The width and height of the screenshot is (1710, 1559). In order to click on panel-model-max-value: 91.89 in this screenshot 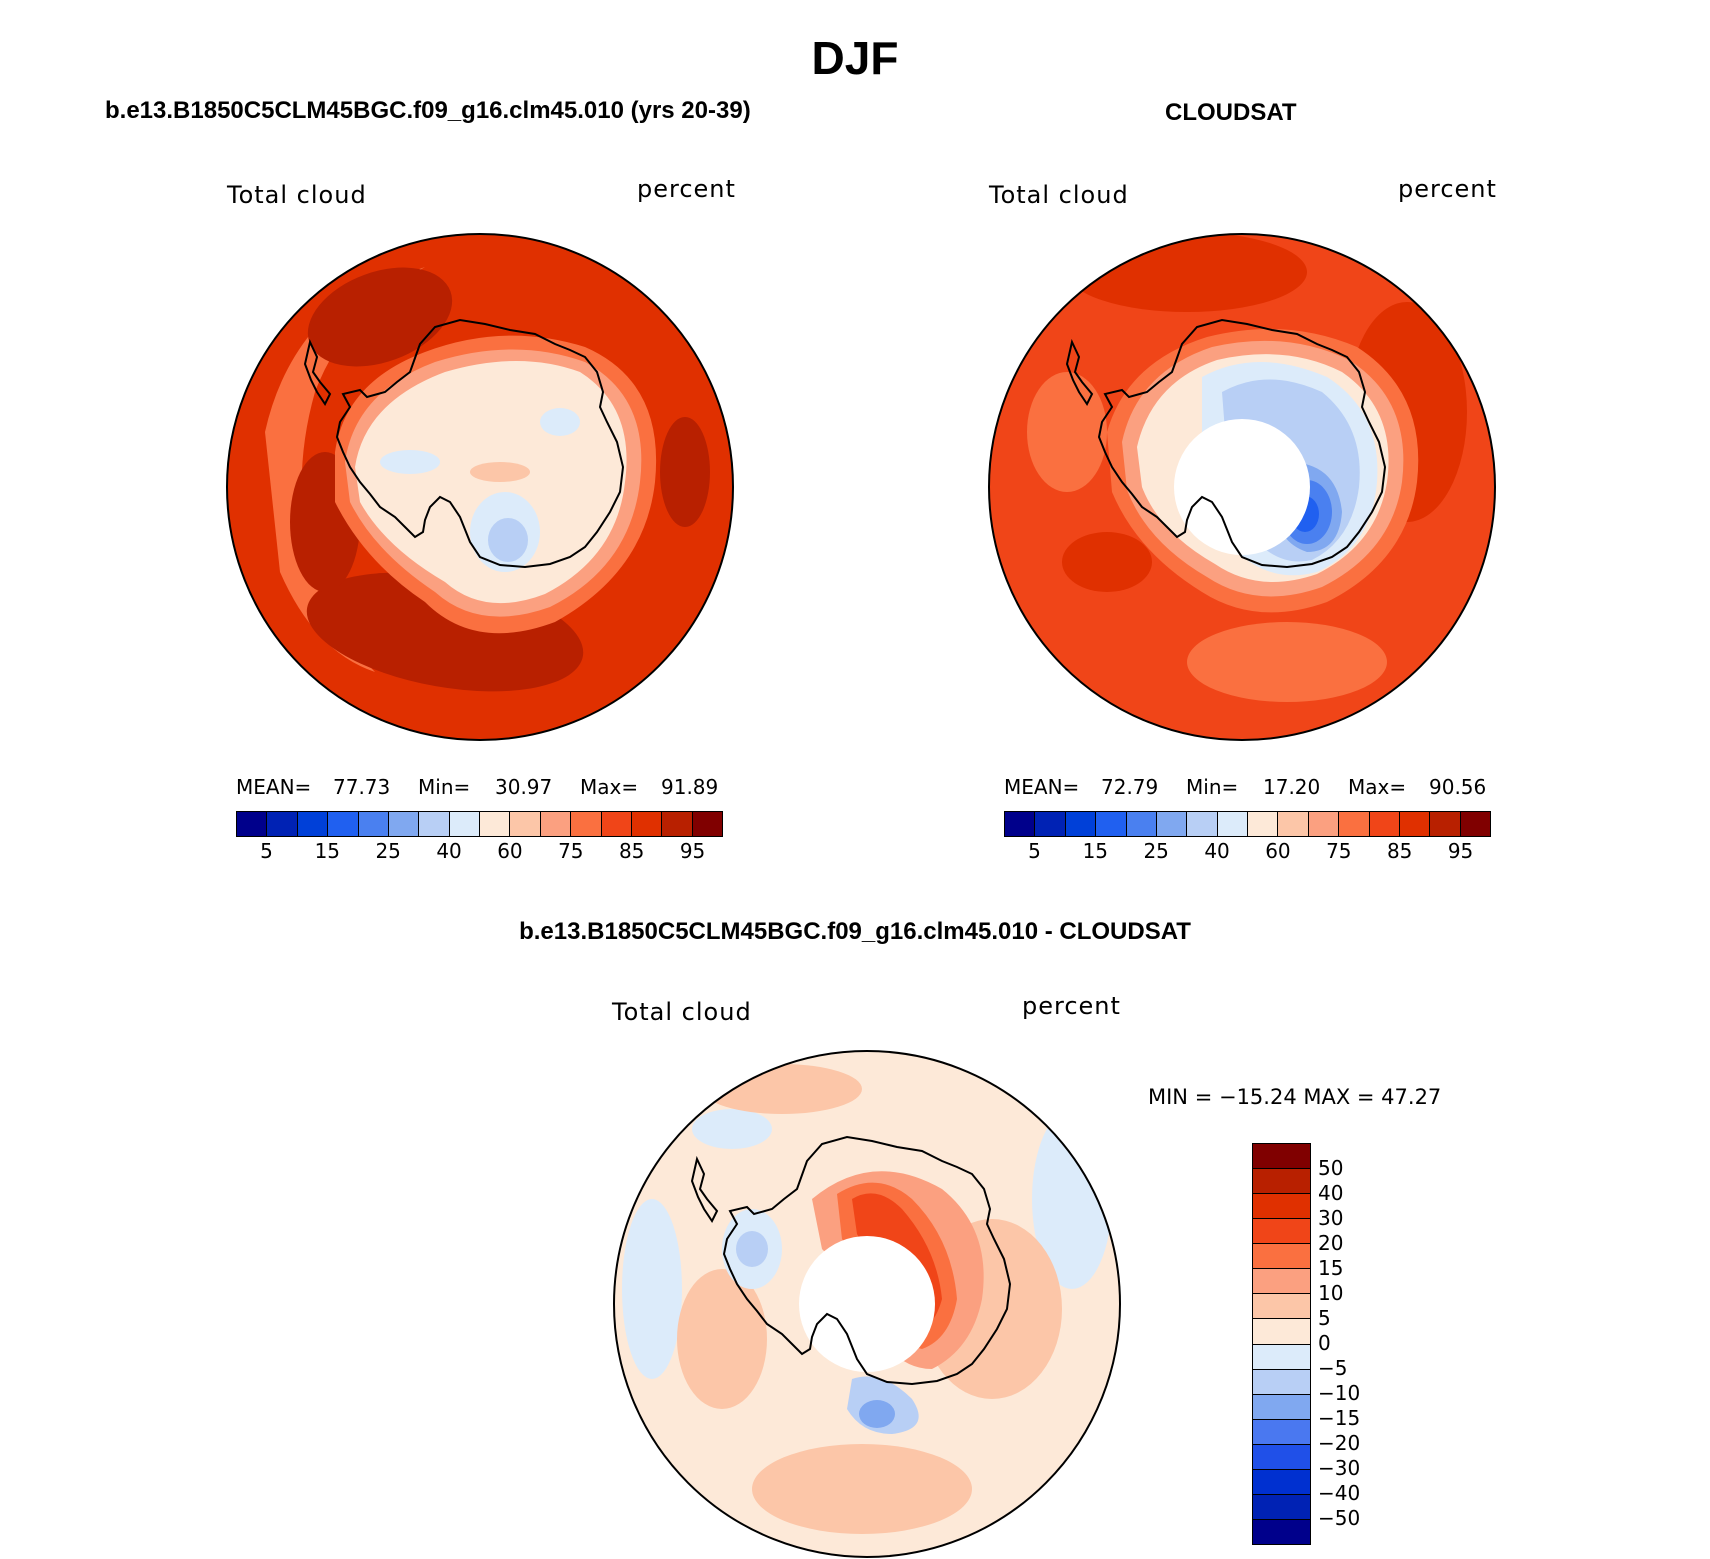, I will do `click(690, 787)`.